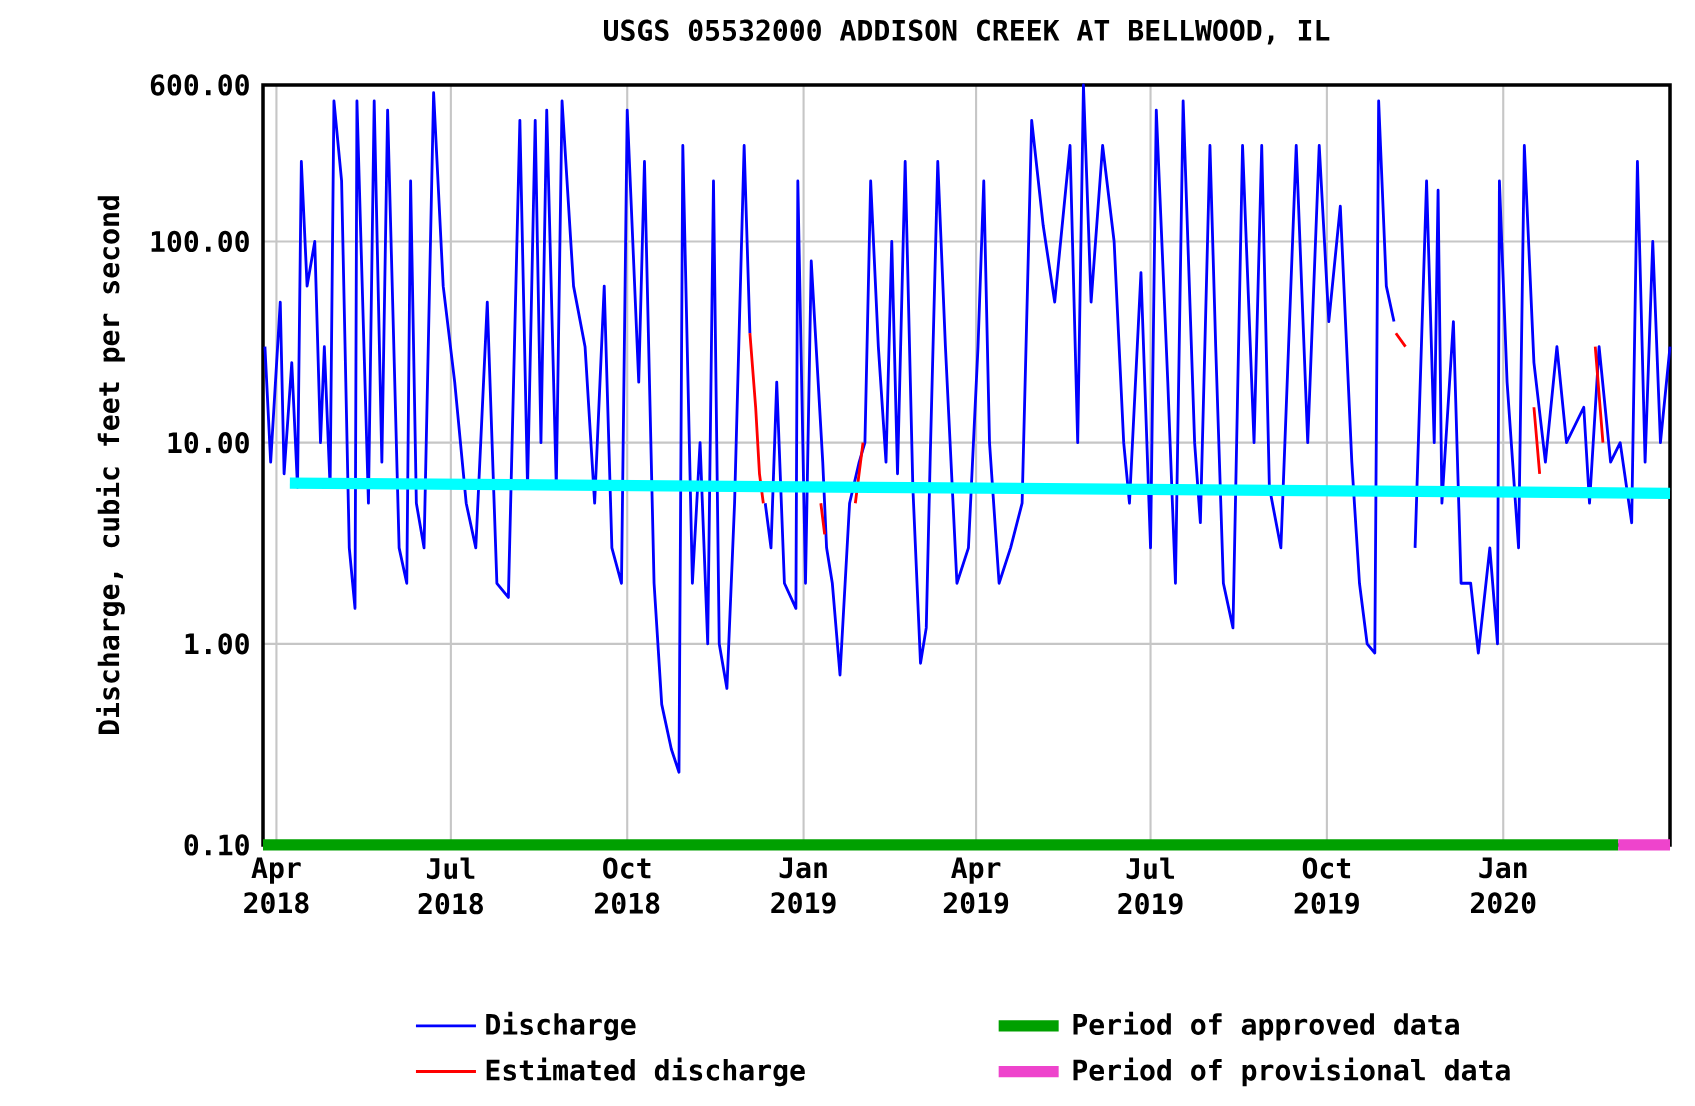  I want to click on y-tick-label: 100.00, so click(200, 241).